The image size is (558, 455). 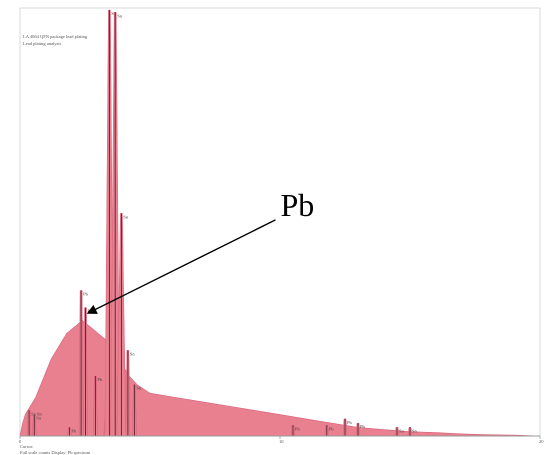 I want to click on peak-label: Sn Sn, so click(x=36, y=413).